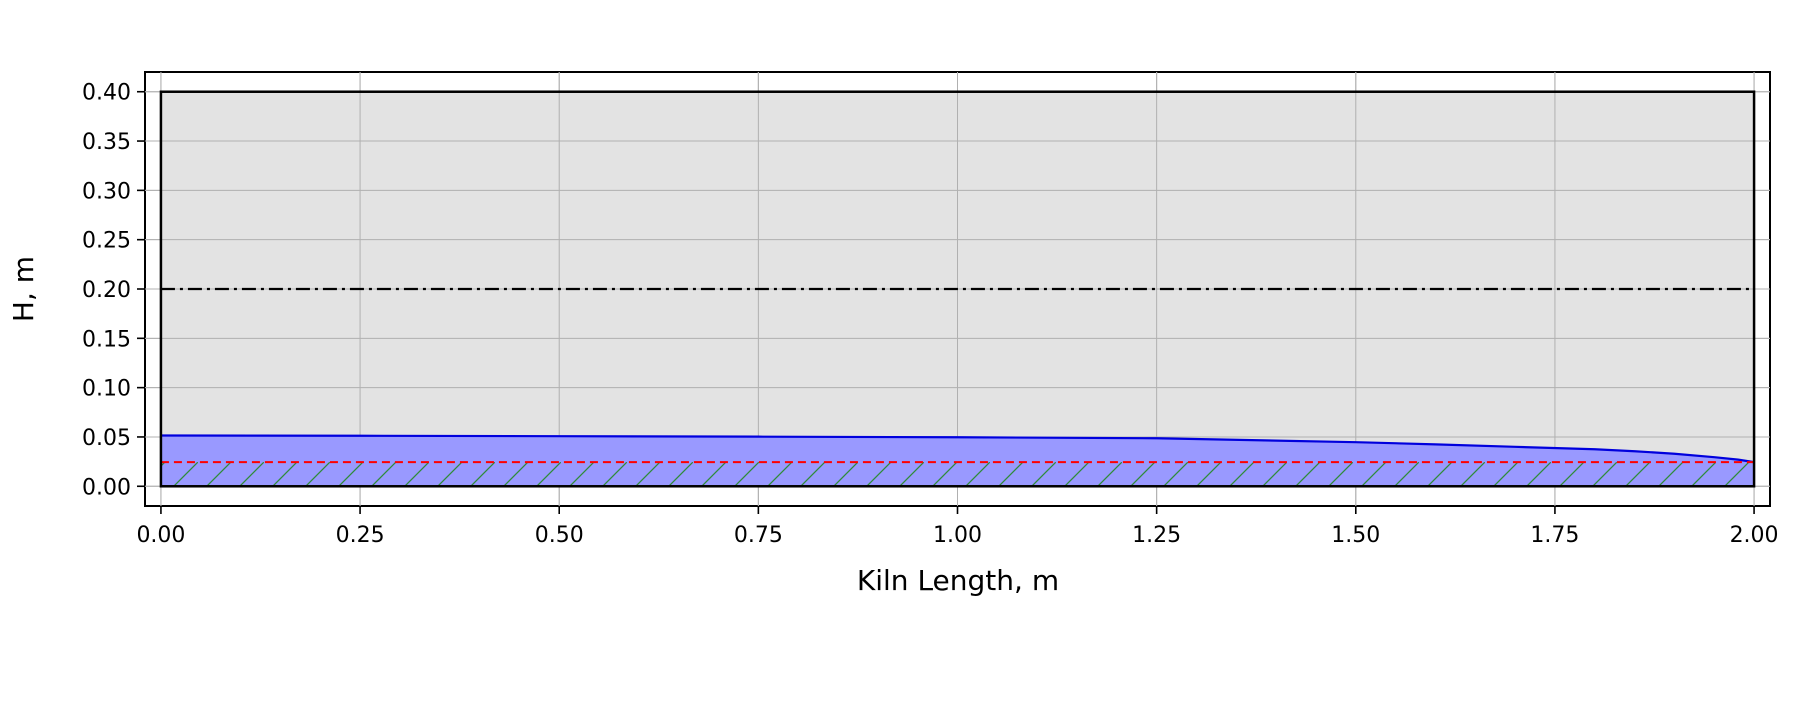 This screenshot has width=1800, height=720. Describe the element at coordinates (360, 535) in the screenshot. I see `x-tick-label: 0.25` at that location.